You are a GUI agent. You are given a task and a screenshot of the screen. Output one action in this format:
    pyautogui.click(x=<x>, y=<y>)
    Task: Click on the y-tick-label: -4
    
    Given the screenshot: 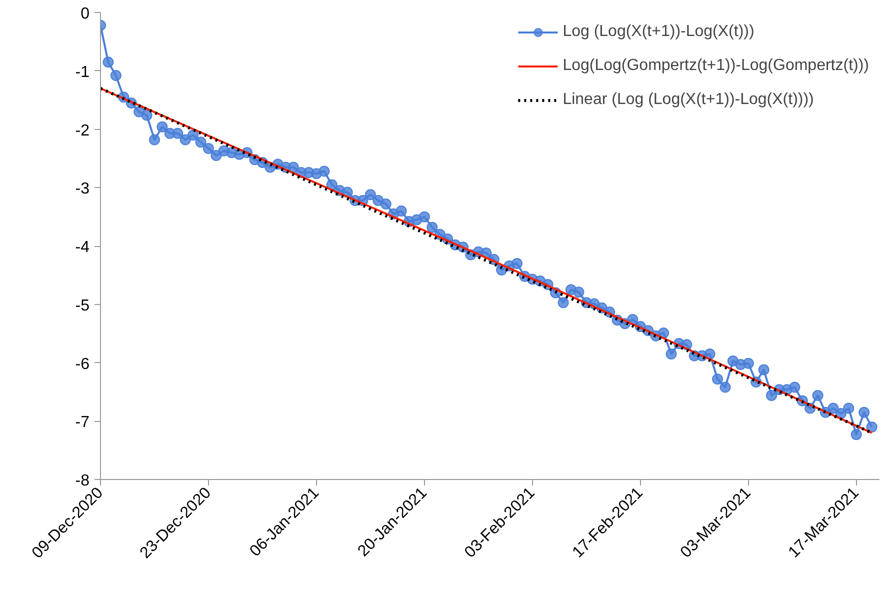 What is the action you would take?
    pyautogui.click(x=82, y=247)
    